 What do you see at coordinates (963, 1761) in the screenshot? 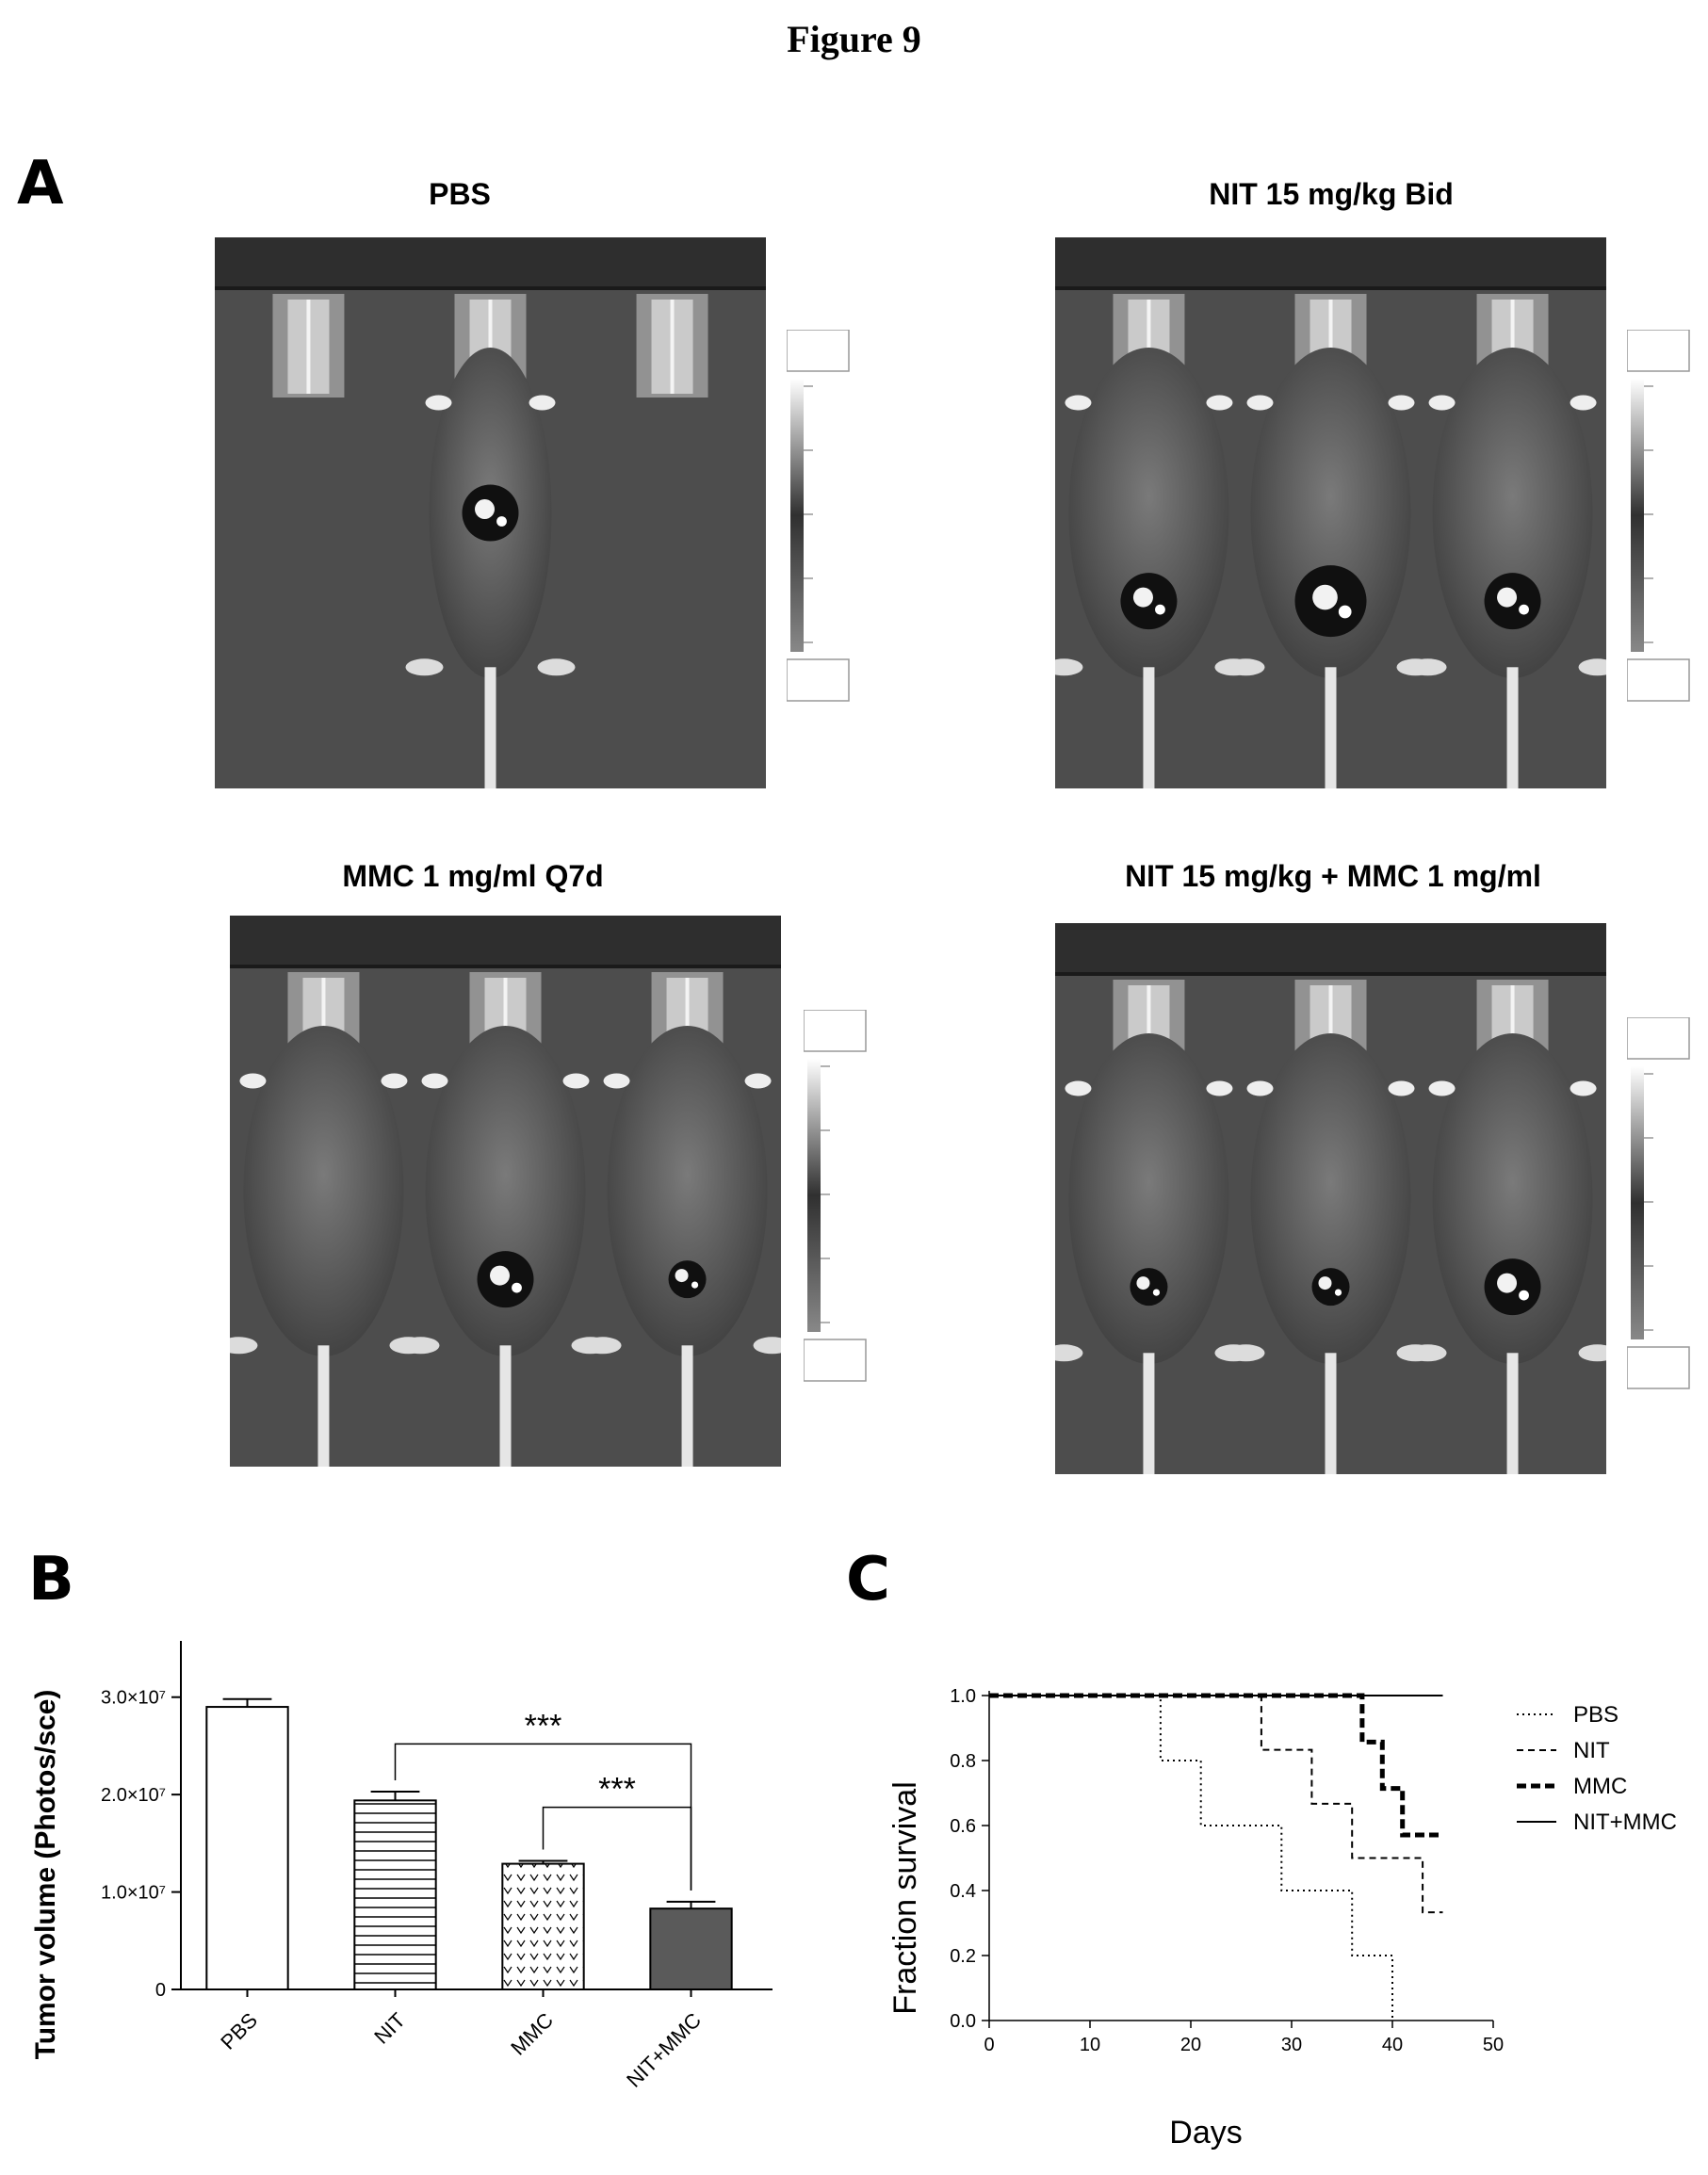
I see `y-tick-label: 0.8` at bounding box center [963, 1761].